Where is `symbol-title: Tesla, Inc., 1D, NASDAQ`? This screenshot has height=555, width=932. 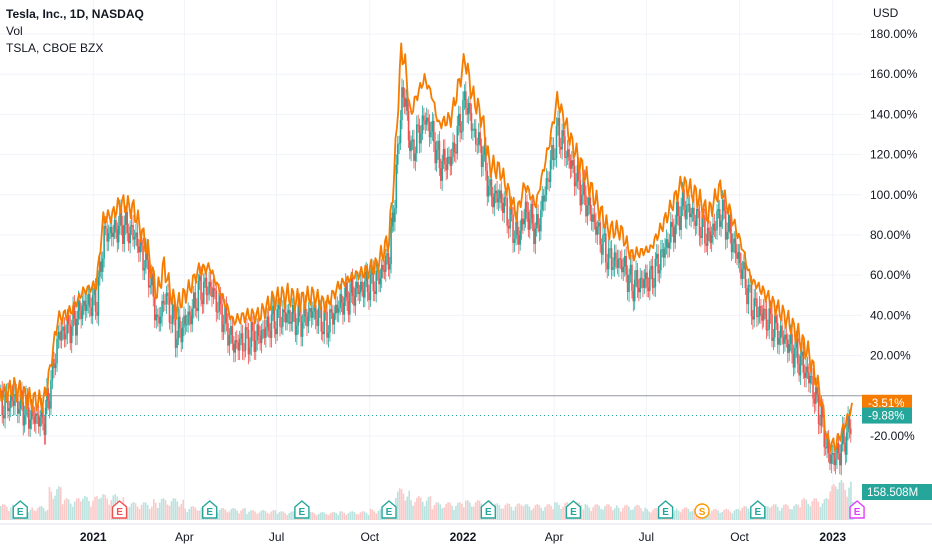
symbol-title: Tesla, Inc., 1D, NASDAQ is located at coordinates (75, 14).